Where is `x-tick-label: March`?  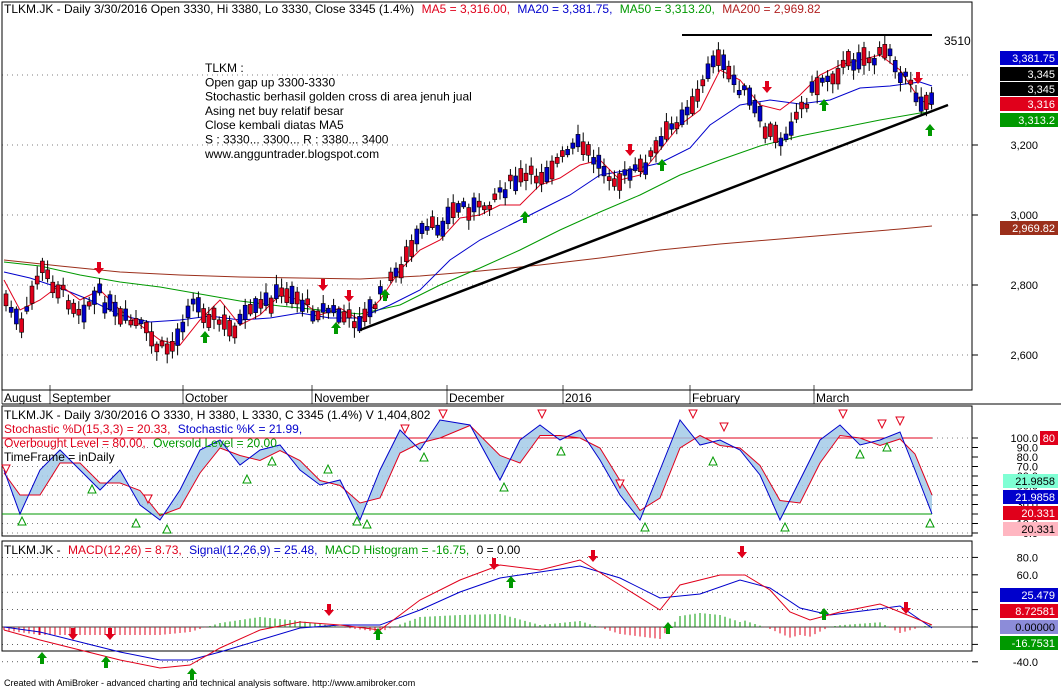
x-tick-label: March is located at coordinates (832, 398).